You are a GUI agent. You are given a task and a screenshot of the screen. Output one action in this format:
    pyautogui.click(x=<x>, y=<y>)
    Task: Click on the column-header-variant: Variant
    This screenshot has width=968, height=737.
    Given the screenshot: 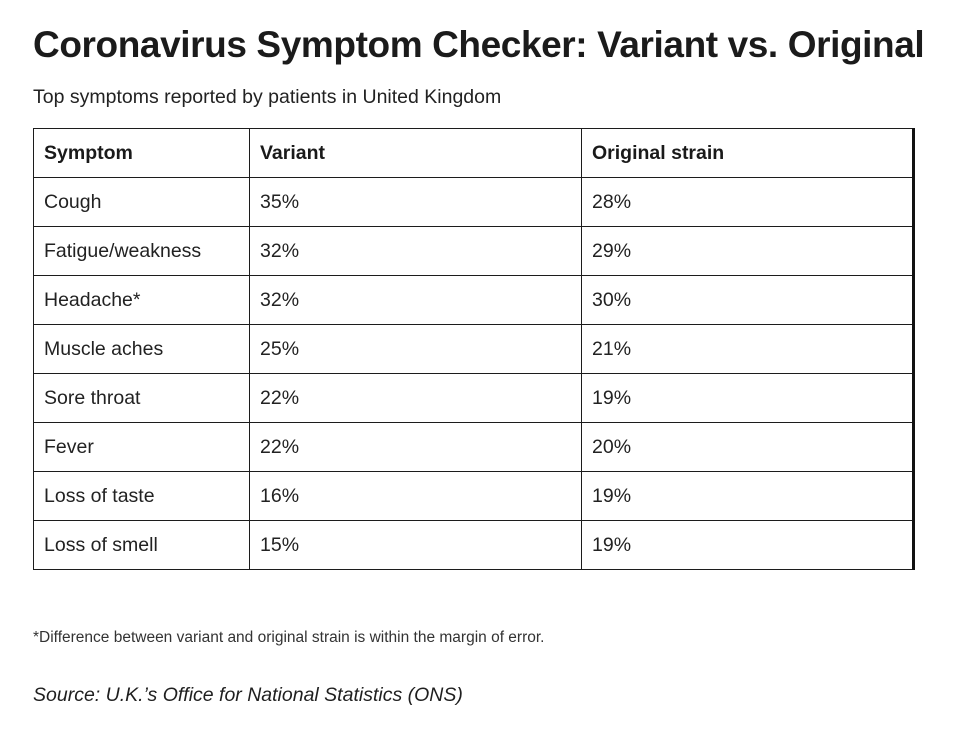 What is the action you would take?
    pyautogui.click(x=415, y=153)
    